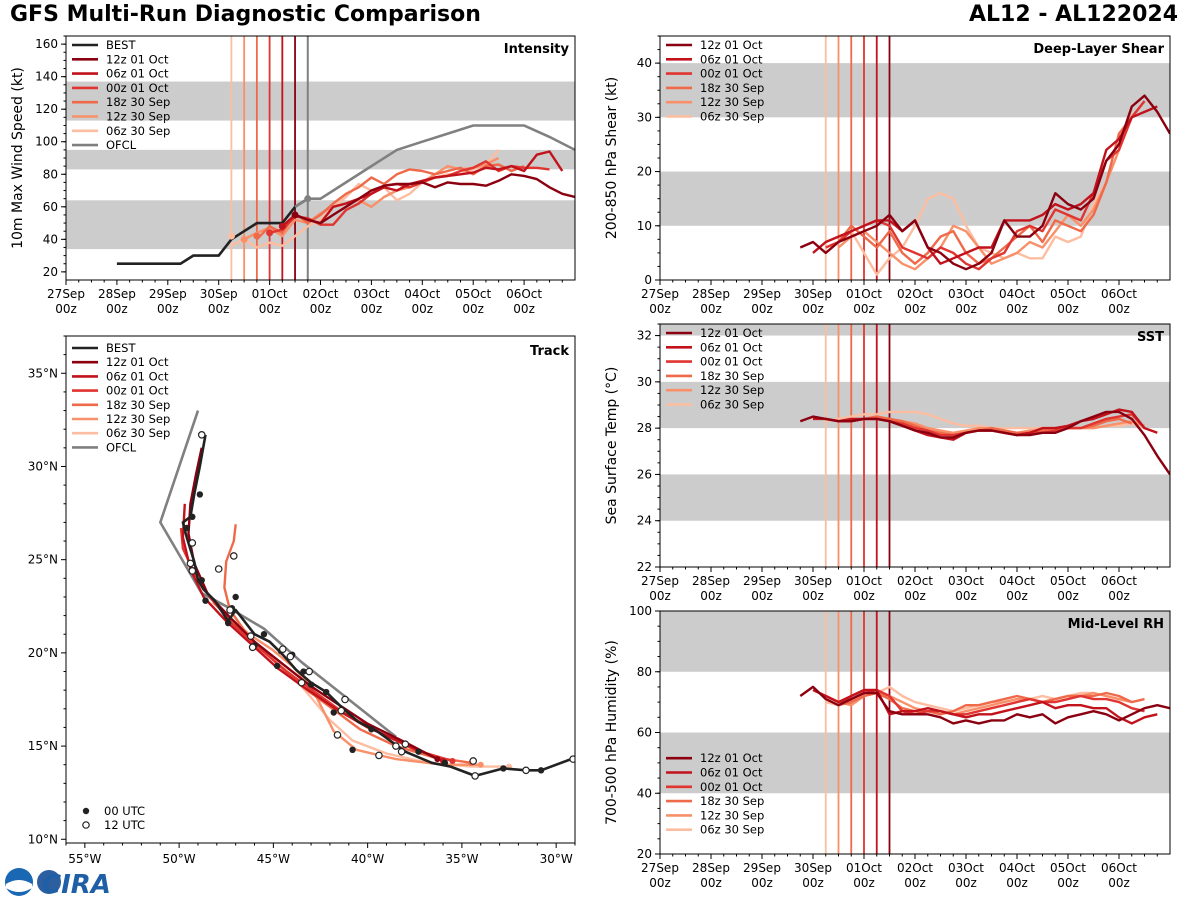 The height and width of the screenshot is (900, 1200). What do you see at coordinates (461, 859) in the screenshot?
I see `x-tick-label: 35°W` at bounding box center [461, 859].